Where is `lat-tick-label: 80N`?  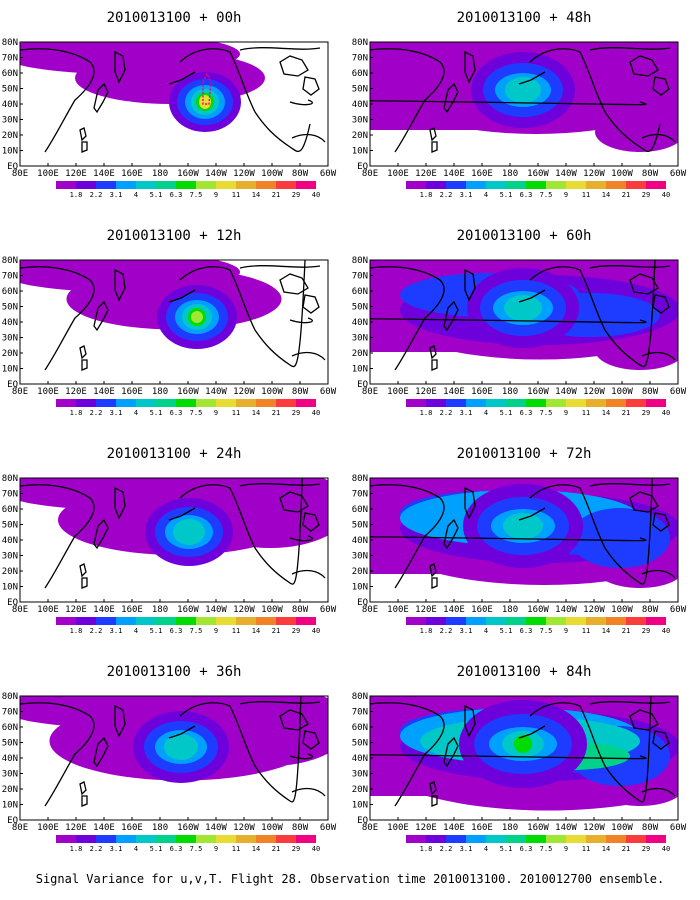 lat-tick-label: 80N is located at coordinates (360, 697).